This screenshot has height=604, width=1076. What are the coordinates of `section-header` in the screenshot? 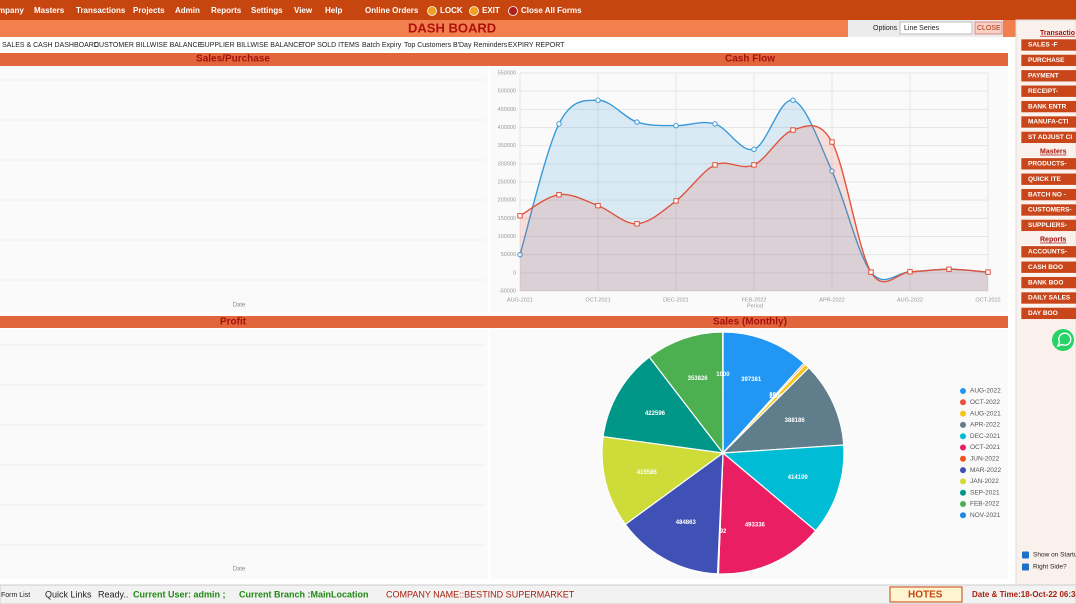 It's located at (504, 322).